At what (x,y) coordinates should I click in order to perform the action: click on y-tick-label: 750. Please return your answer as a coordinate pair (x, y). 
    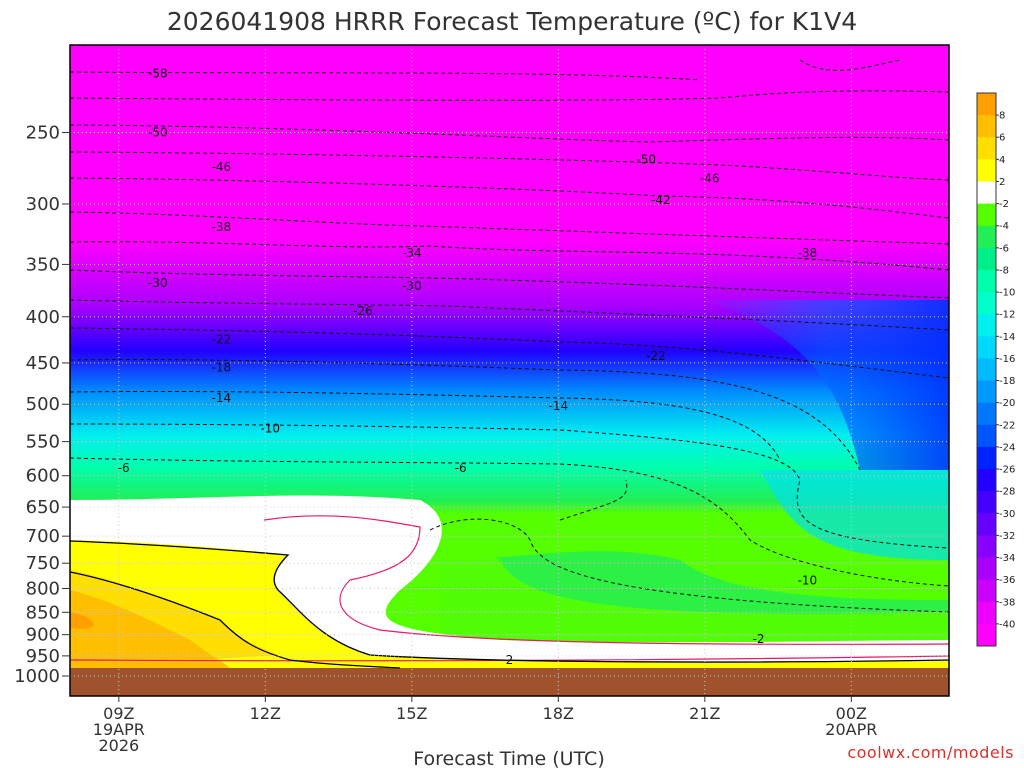
    Looking at the image, I should click on (43, 563).